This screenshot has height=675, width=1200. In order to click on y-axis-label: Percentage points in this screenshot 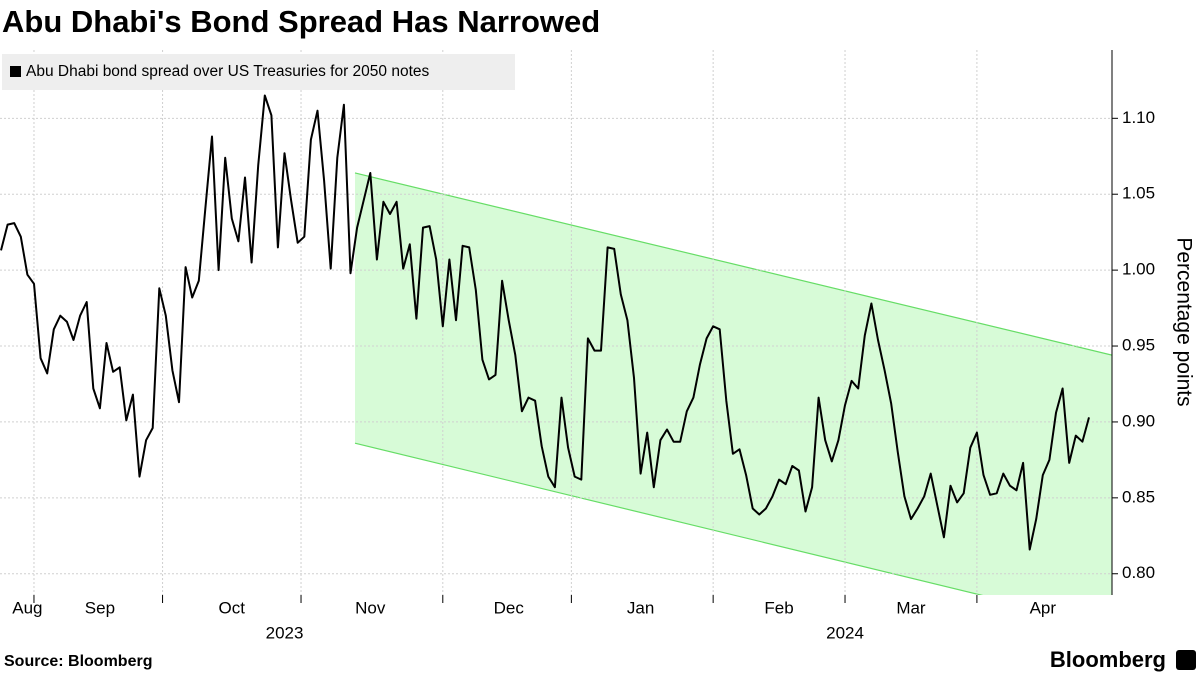, I will do `click(1183, 321)`.